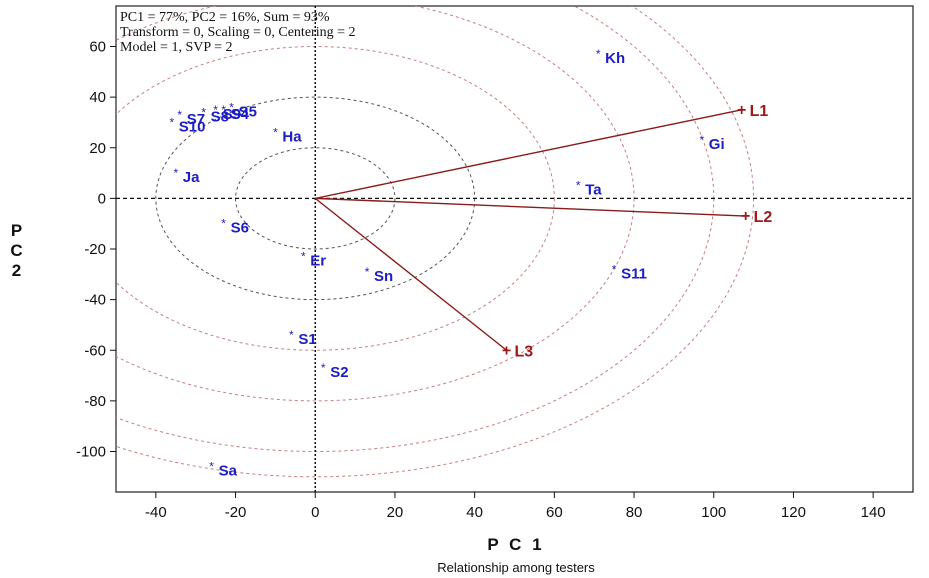 The width and height of the screenshot is (929, 578). I want to click on x-axis-title: P C 1, so click(515, 544).